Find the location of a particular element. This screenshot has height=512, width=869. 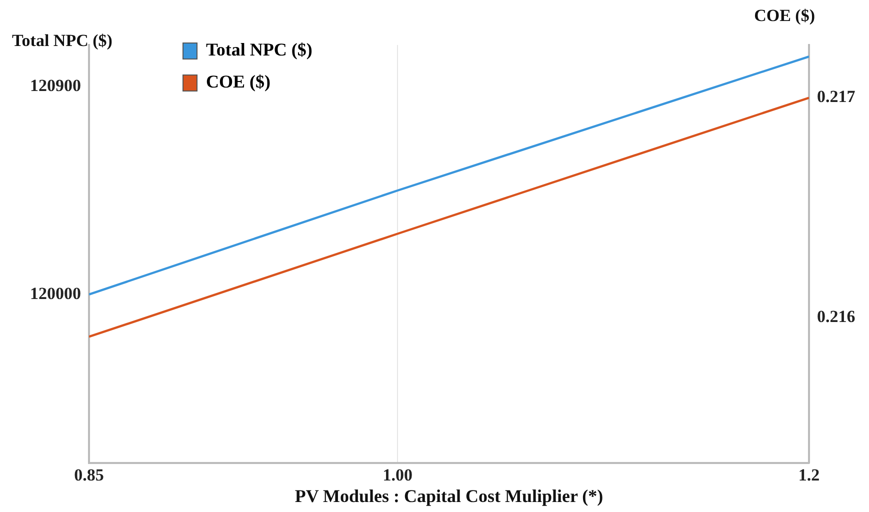

legend-label: Total NPC ($) is located at coordinates (259, 50).